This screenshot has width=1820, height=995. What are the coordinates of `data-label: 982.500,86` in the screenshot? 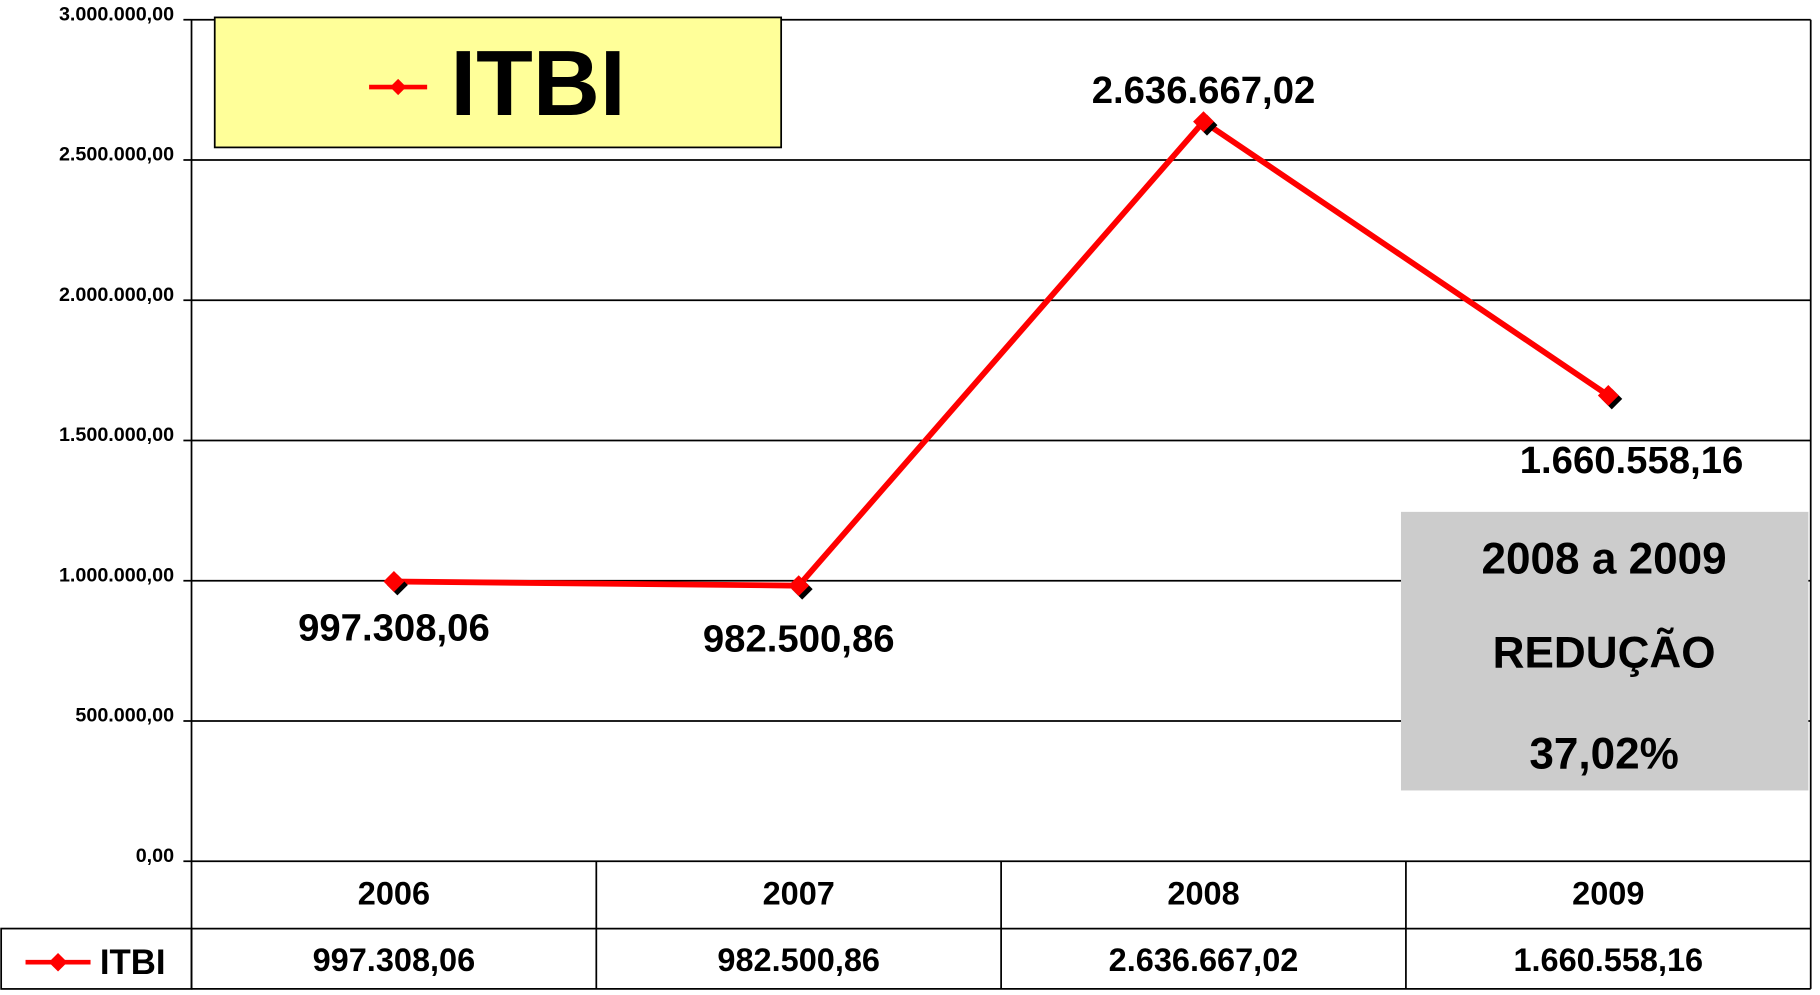 It's located at (799, 638).